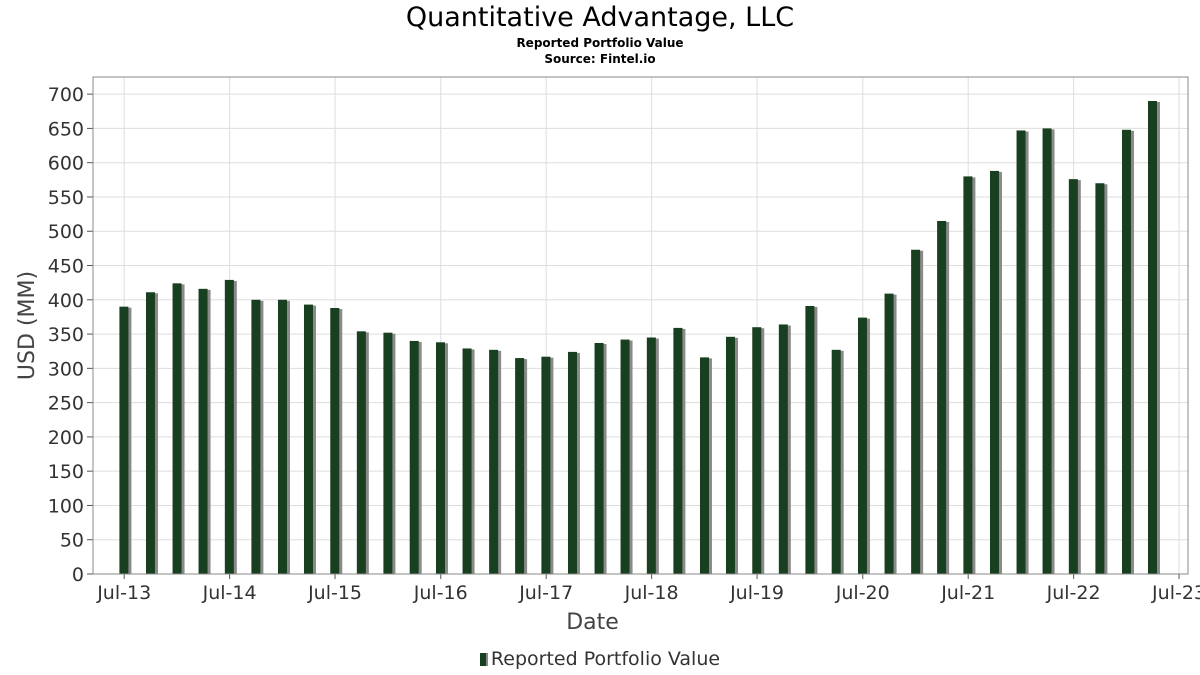 This screenshot has height=675, width=1200. What do you see at coordinates (66, 232) in the screenshot?
I see `y-tick-label: 500` at bounding box center [66, 232].